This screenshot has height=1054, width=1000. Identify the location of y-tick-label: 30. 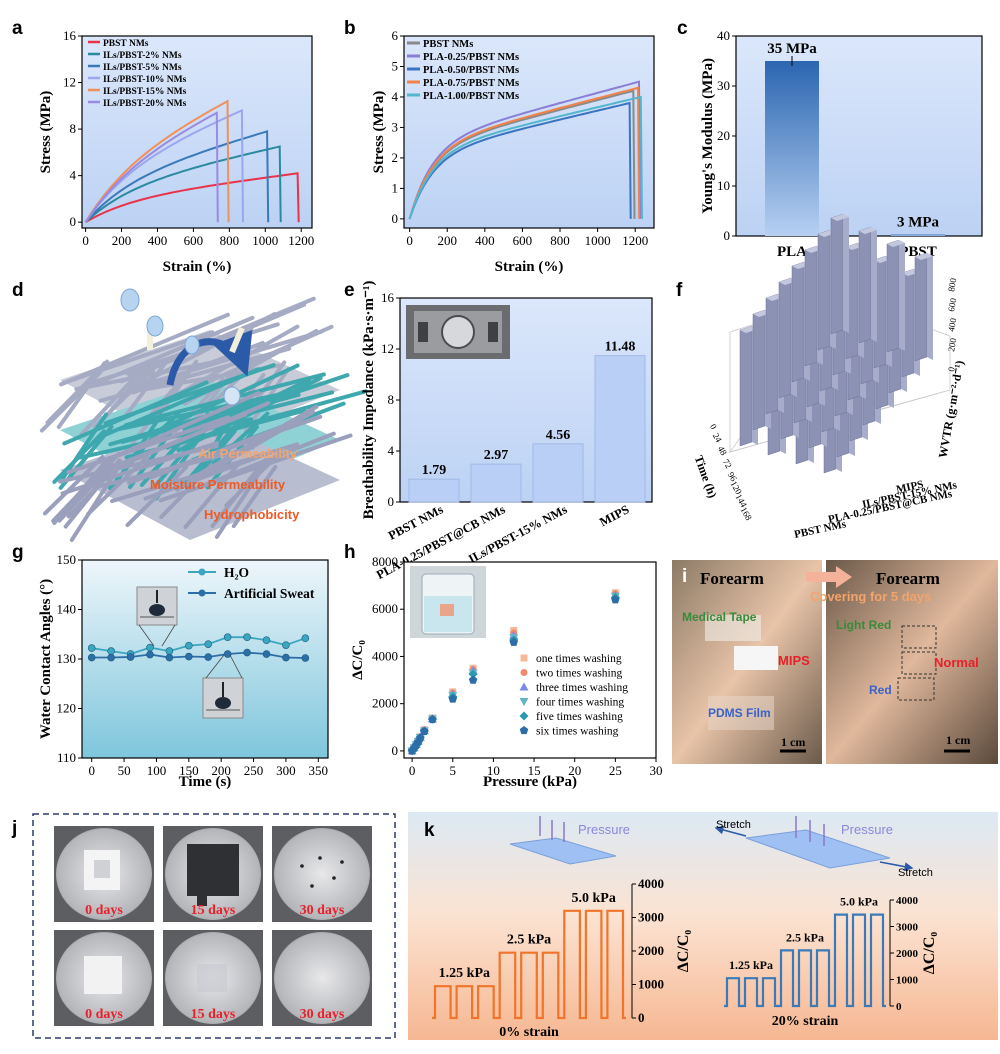
(723, 85).